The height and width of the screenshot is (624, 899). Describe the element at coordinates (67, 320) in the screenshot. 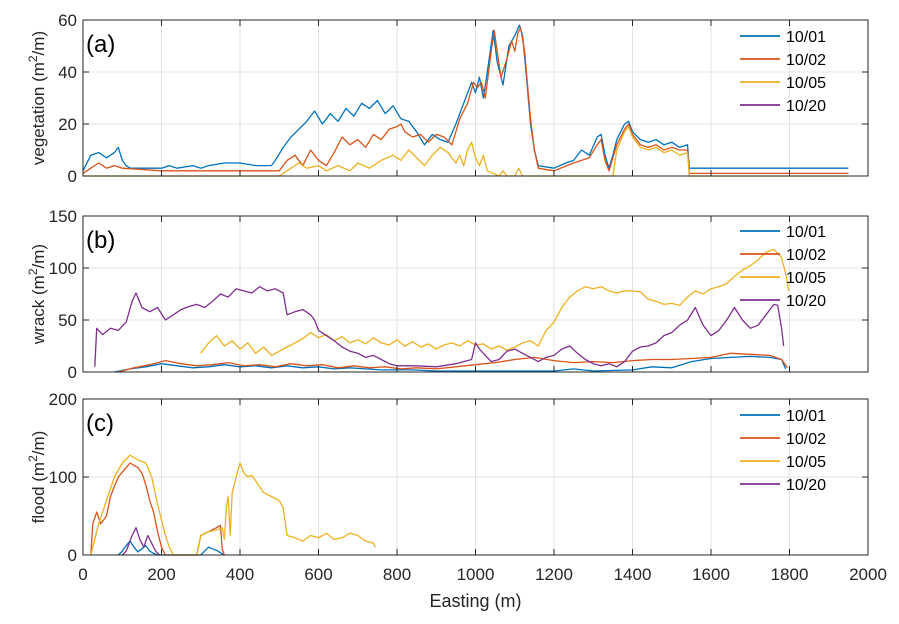

I see `y-tick-label: 50` at that location.